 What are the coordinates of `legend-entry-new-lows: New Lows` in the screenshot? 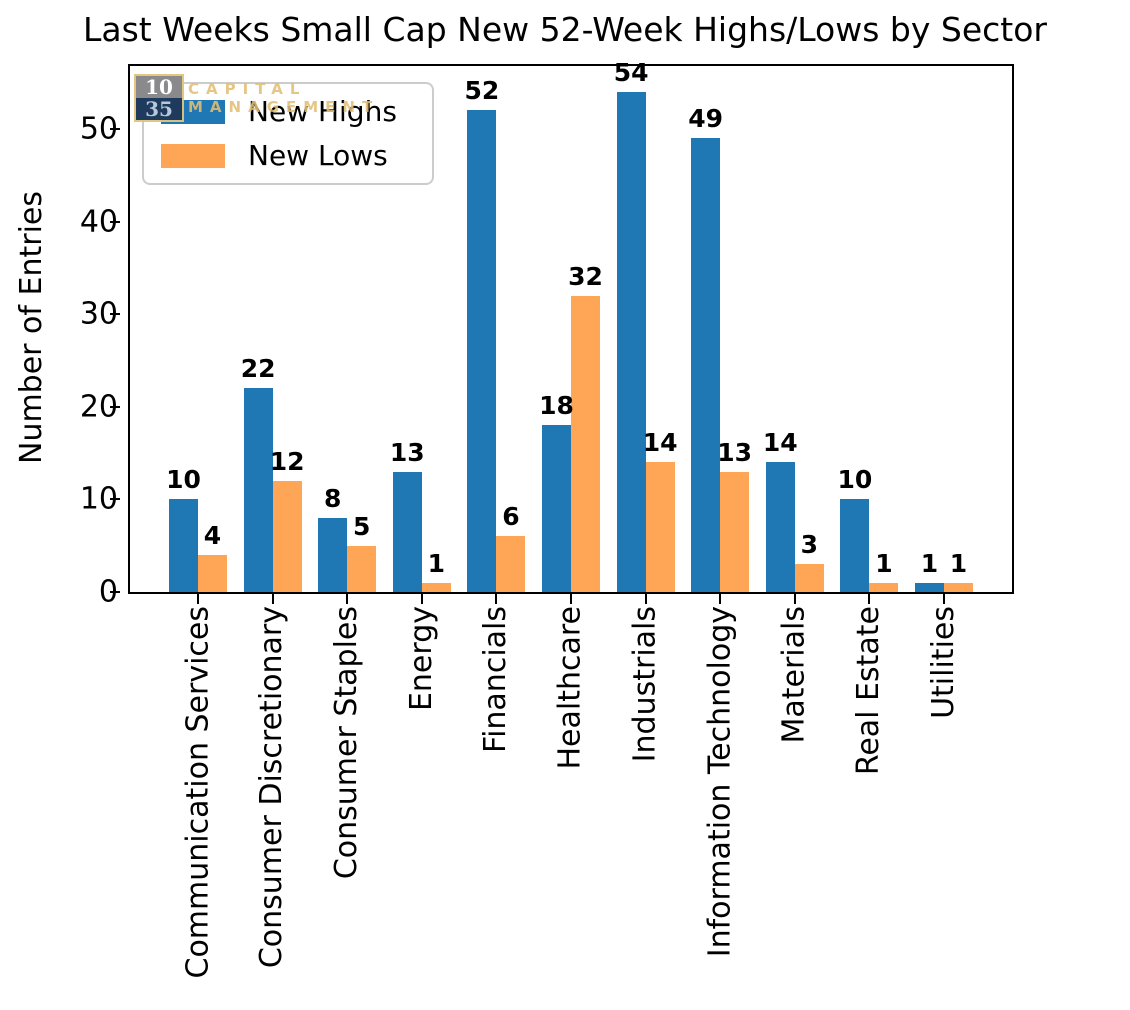 It's located at (296, 155).